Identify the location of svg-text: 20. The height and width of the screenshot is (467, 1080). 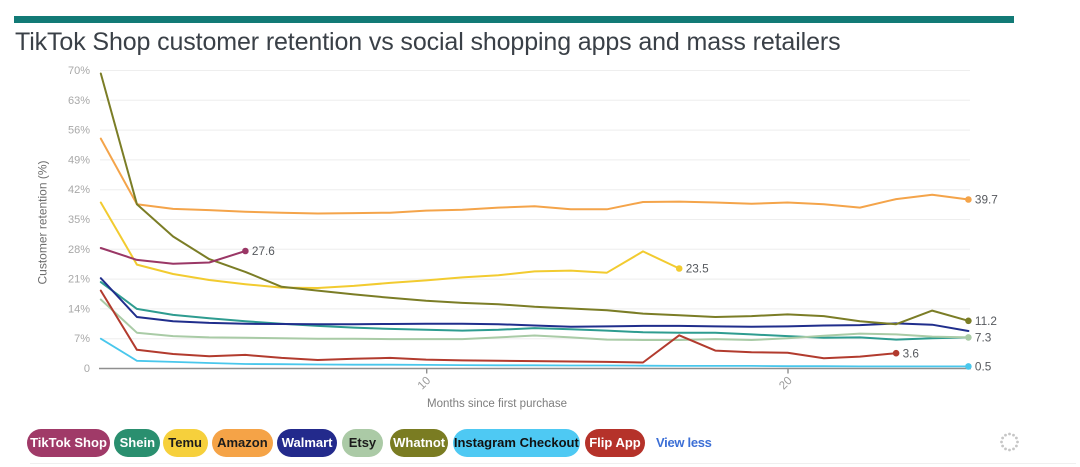
(786, 384).